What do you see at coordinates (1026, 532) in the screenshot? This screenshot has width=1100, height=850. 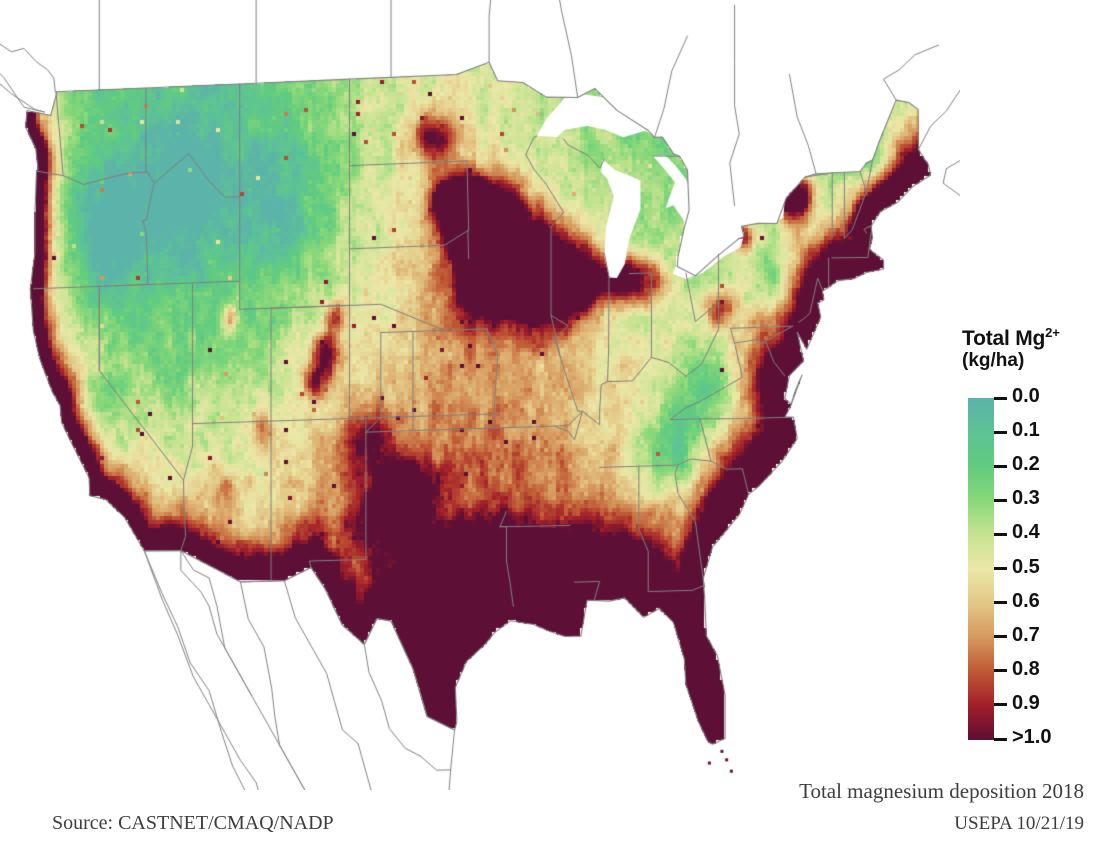 I see `colorbar-tick-label: 0.4` at bounding box center [1026, 532].